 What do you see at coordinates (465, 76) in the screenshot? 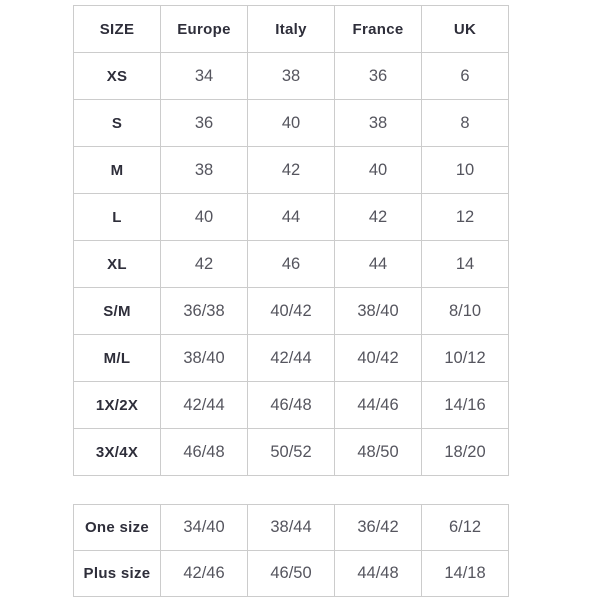
I see `size-value-cell: 6` at bounding box center [465, 76].